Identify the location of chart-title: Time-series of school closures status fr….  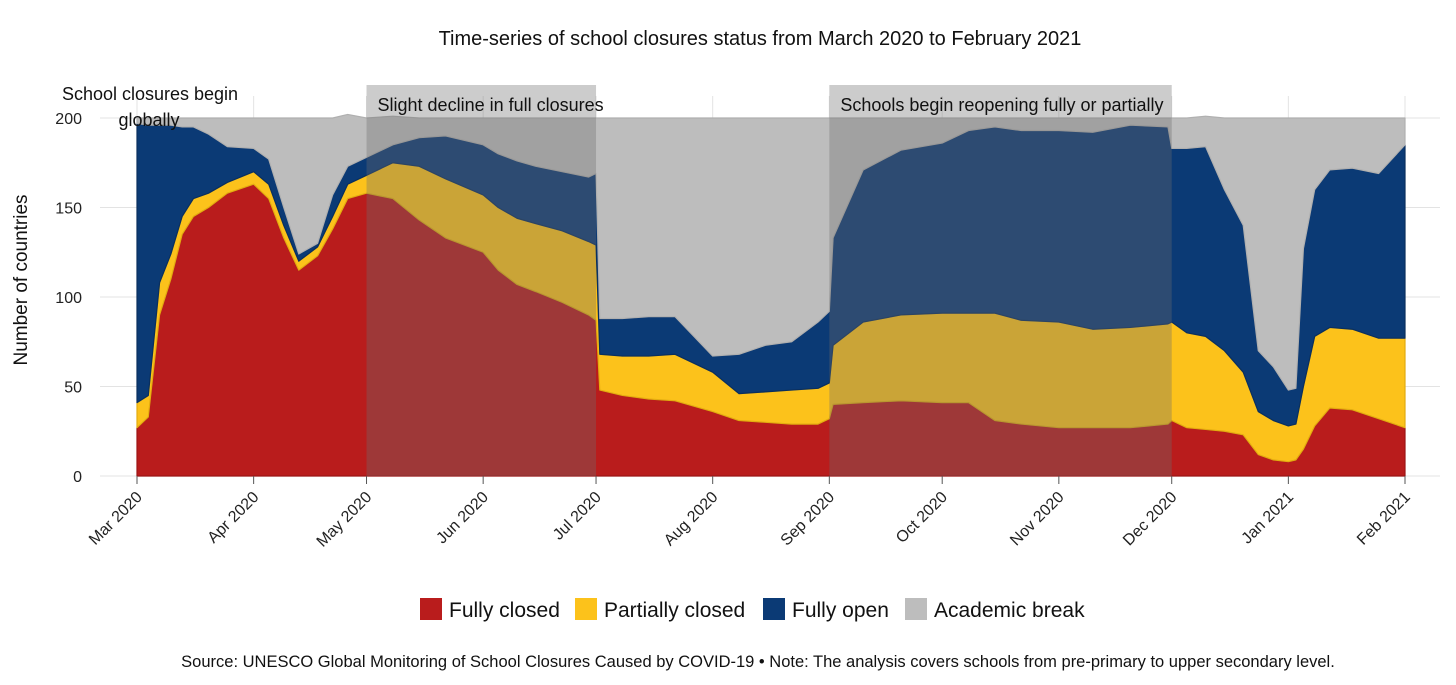
(760, 39).